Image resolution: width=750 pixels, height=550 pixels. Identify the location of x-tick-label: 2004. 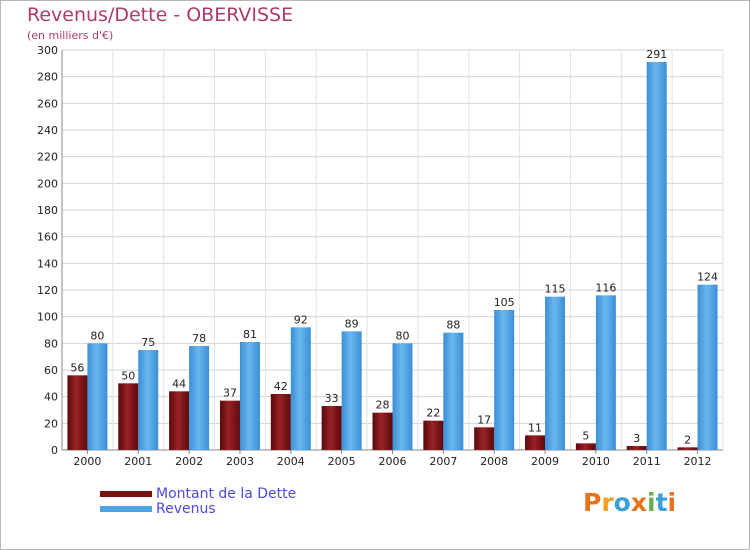
(291, 461).